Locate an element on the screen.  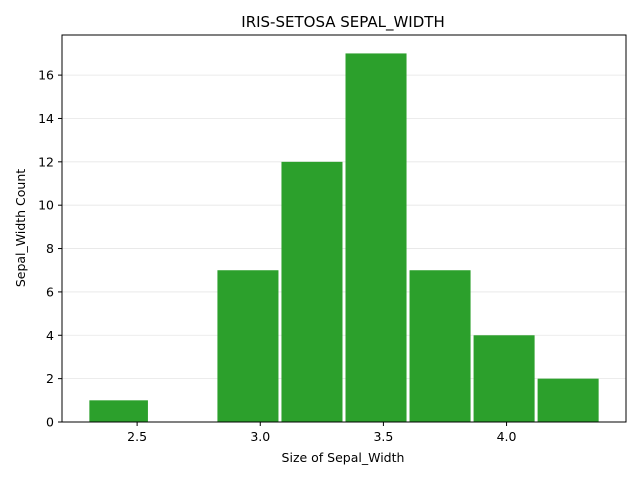
x-axis-label: Size of Sepal_Width is located at coordinates (343, 457).